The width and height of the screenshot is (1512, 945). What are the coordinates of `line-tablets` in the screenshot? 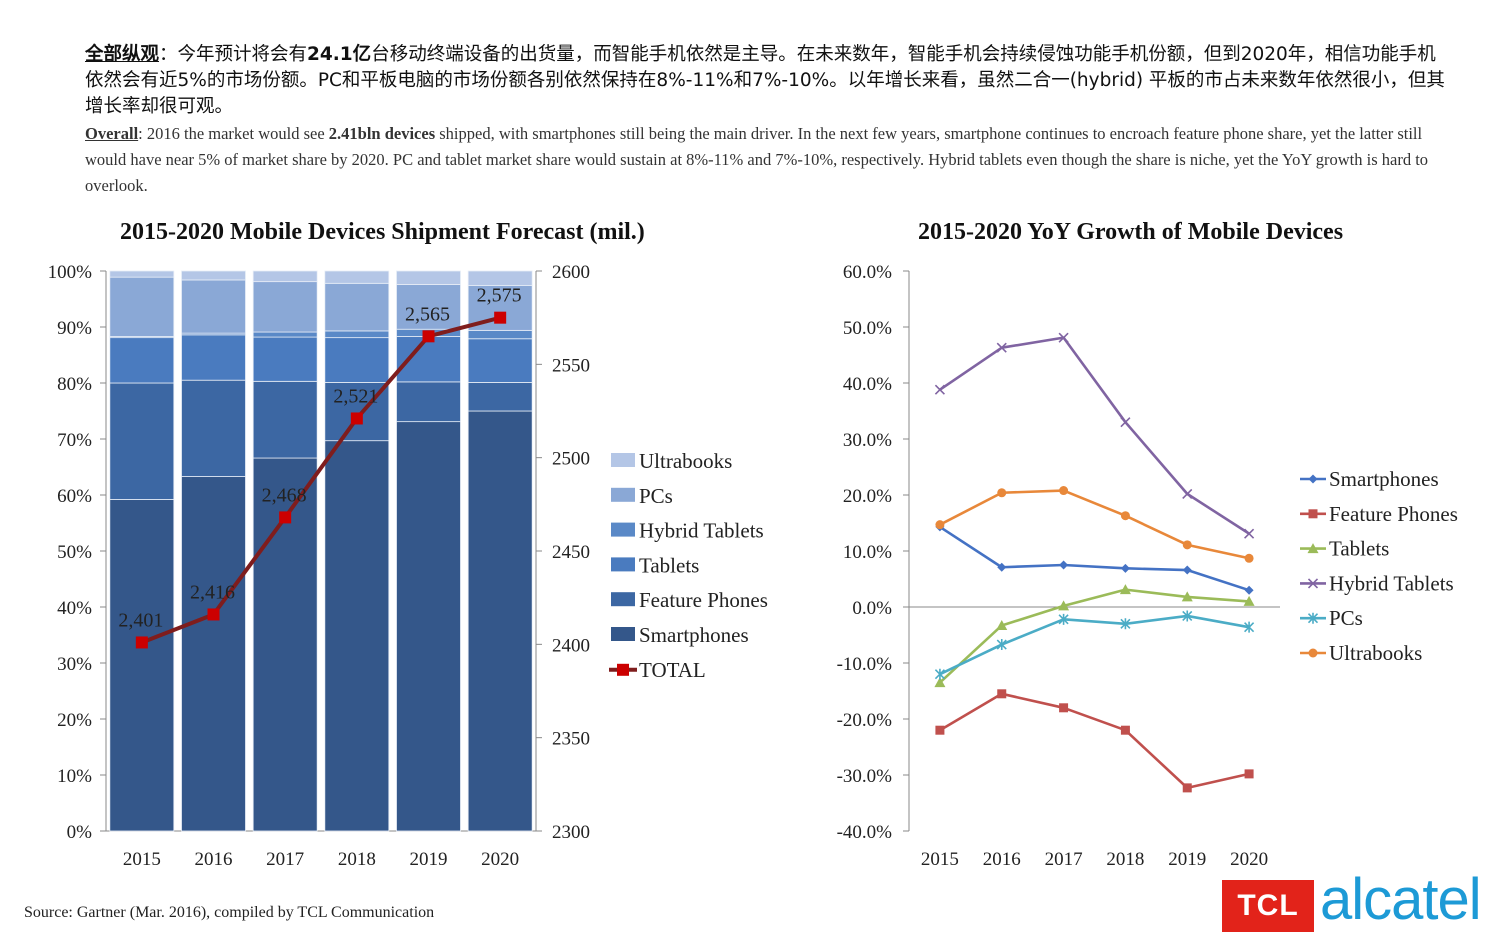 It's located at (1094, 636).